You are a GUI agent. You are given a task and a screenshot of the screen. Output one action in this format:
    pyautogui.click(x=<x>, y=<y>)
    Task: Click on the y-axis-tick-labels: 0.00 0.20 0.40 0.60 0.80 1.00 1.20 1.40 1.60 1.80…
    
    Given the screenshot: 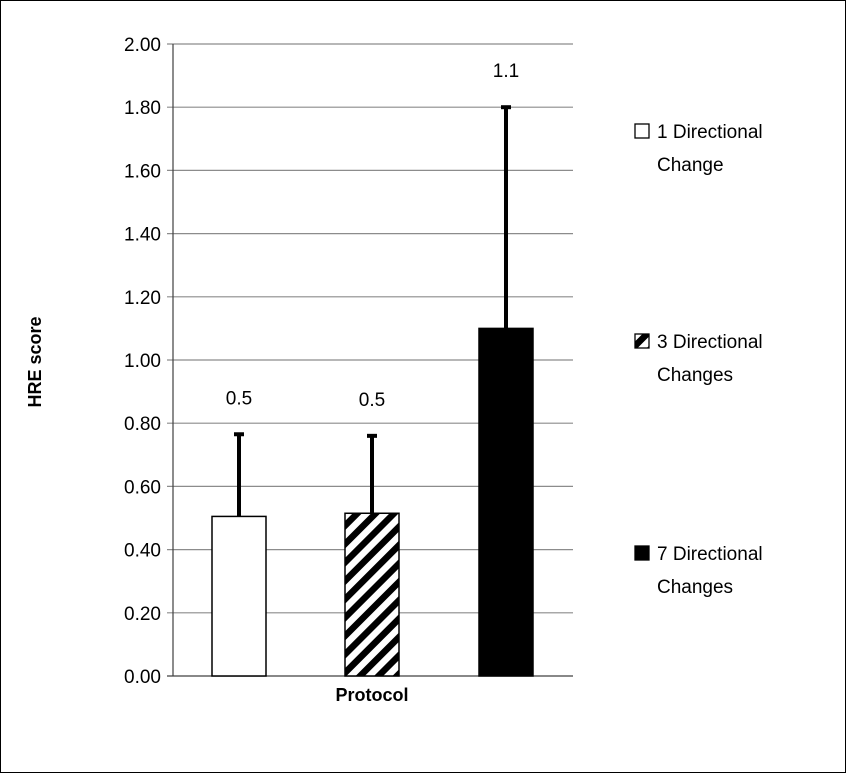 What is the action you would take?
    pyautogui.click(x=142, y=361)
    